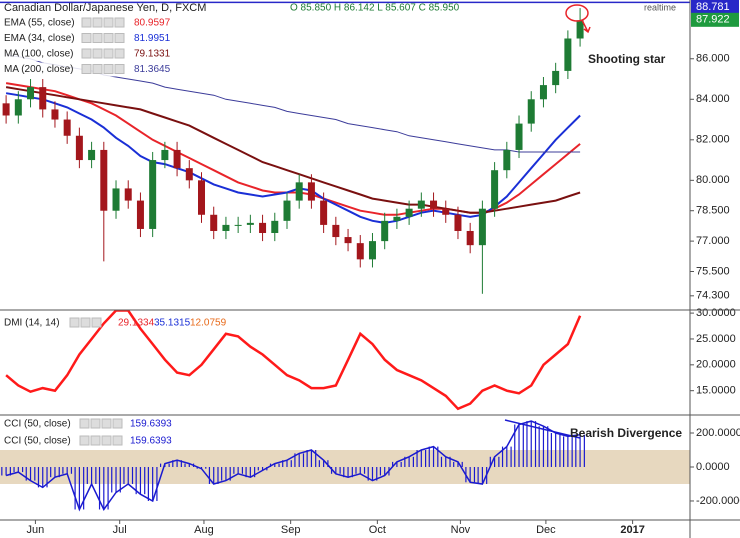 Image resolution: width=740 pixels, height=538 pixels. Describe the element at coordinates (542, 429) in the screenshot. I see `divergence-line` at that location.